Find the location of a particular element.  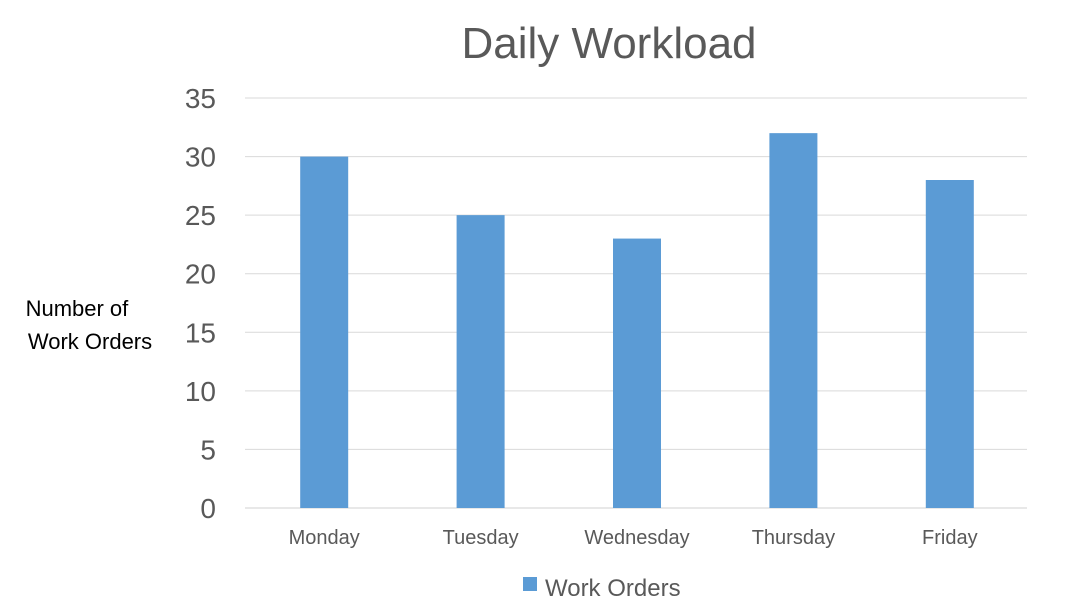

y-tick-label: 35 is located at coordinates (200, 98).